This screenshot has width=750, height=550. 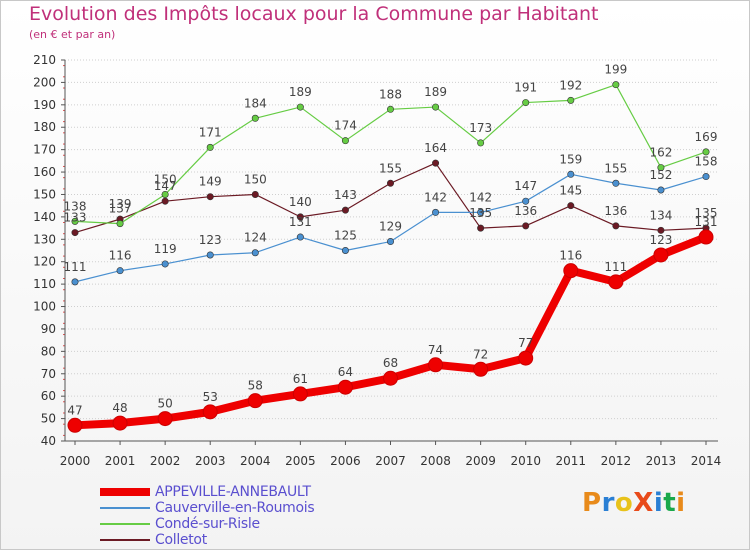 What do you see at coordinates (345, 236) in the screenshot?
I see `data-label: 125` at bounding box center [345, 236].